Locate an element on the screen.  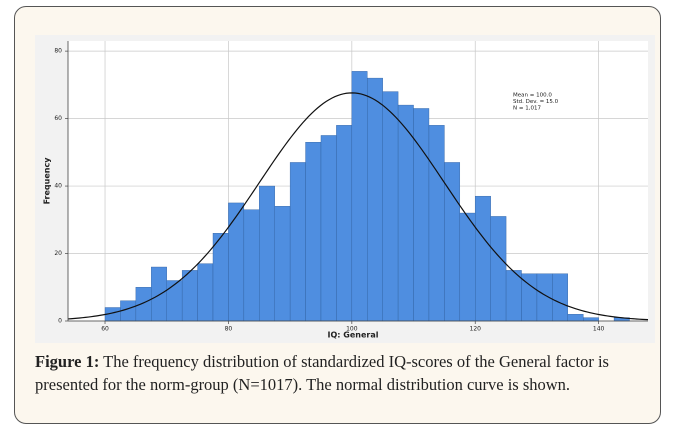
y-tick-label: 80 is located at coordinates (58, 51).